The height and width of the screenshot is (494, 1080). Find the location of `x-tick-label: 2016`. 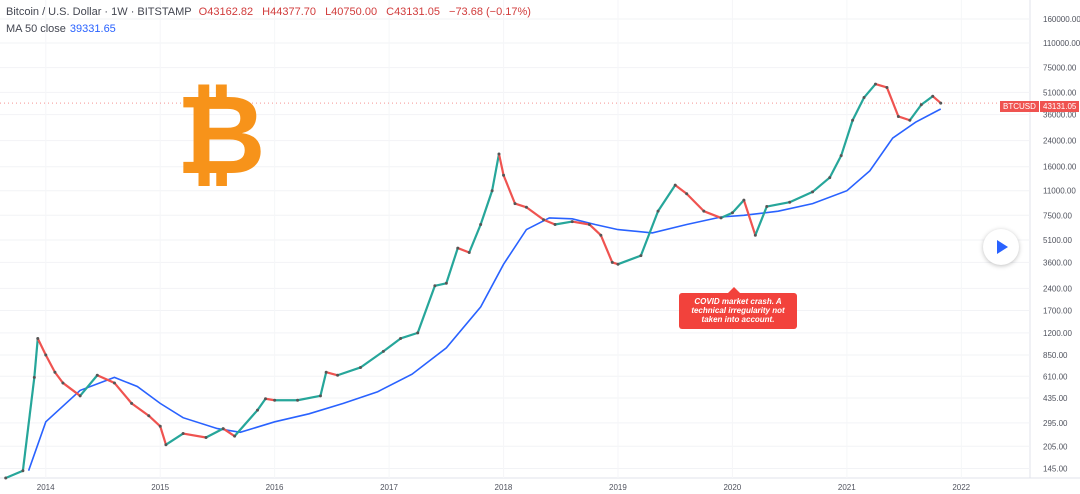

x-tick-label: 2016 is located at coordinates (275, 487).